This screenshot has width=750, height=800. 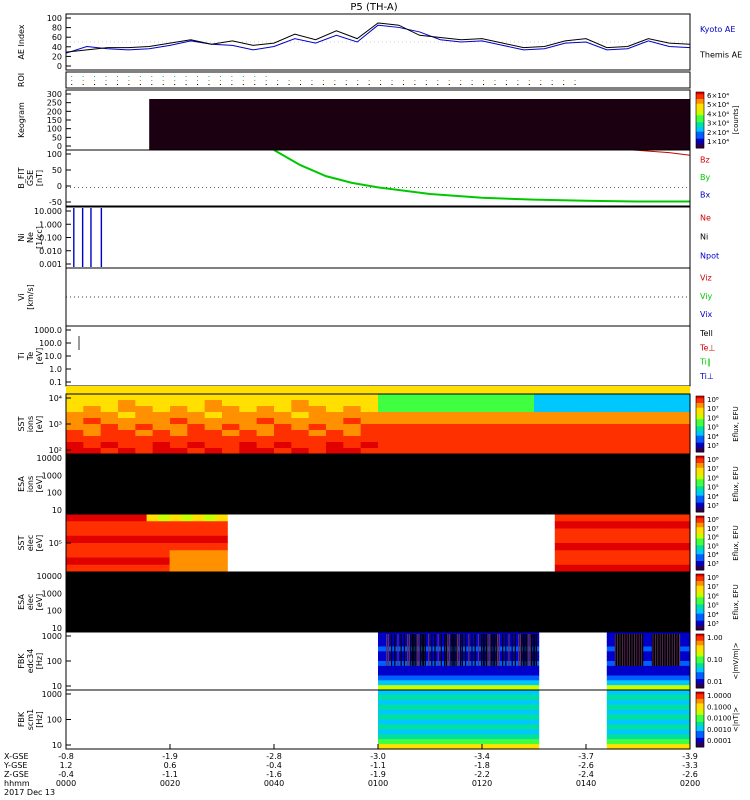 What do you see at coordinates (705, 177) in the screenshot?
I see `legend-by: By` at bounding box center [705, 177].